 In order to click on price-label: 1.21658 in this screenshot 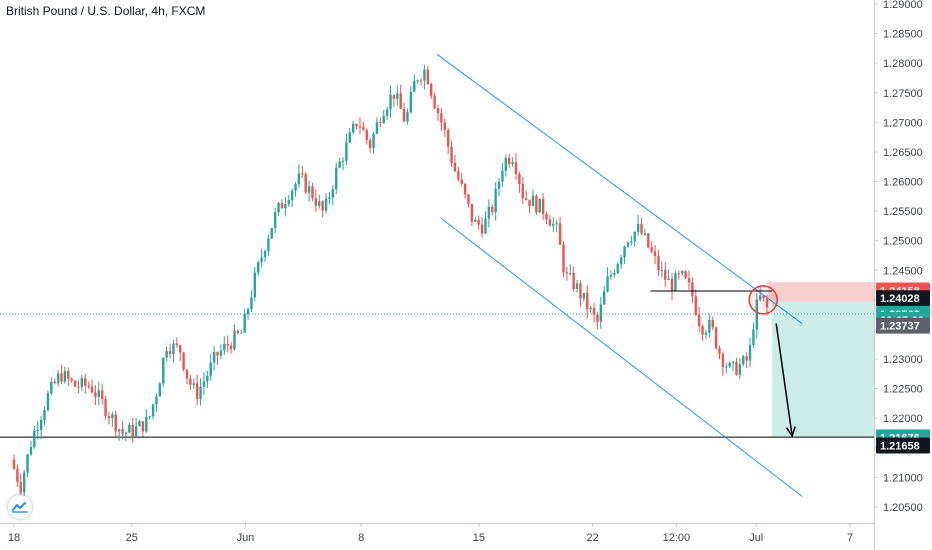, I will do `click(903, 445)`.